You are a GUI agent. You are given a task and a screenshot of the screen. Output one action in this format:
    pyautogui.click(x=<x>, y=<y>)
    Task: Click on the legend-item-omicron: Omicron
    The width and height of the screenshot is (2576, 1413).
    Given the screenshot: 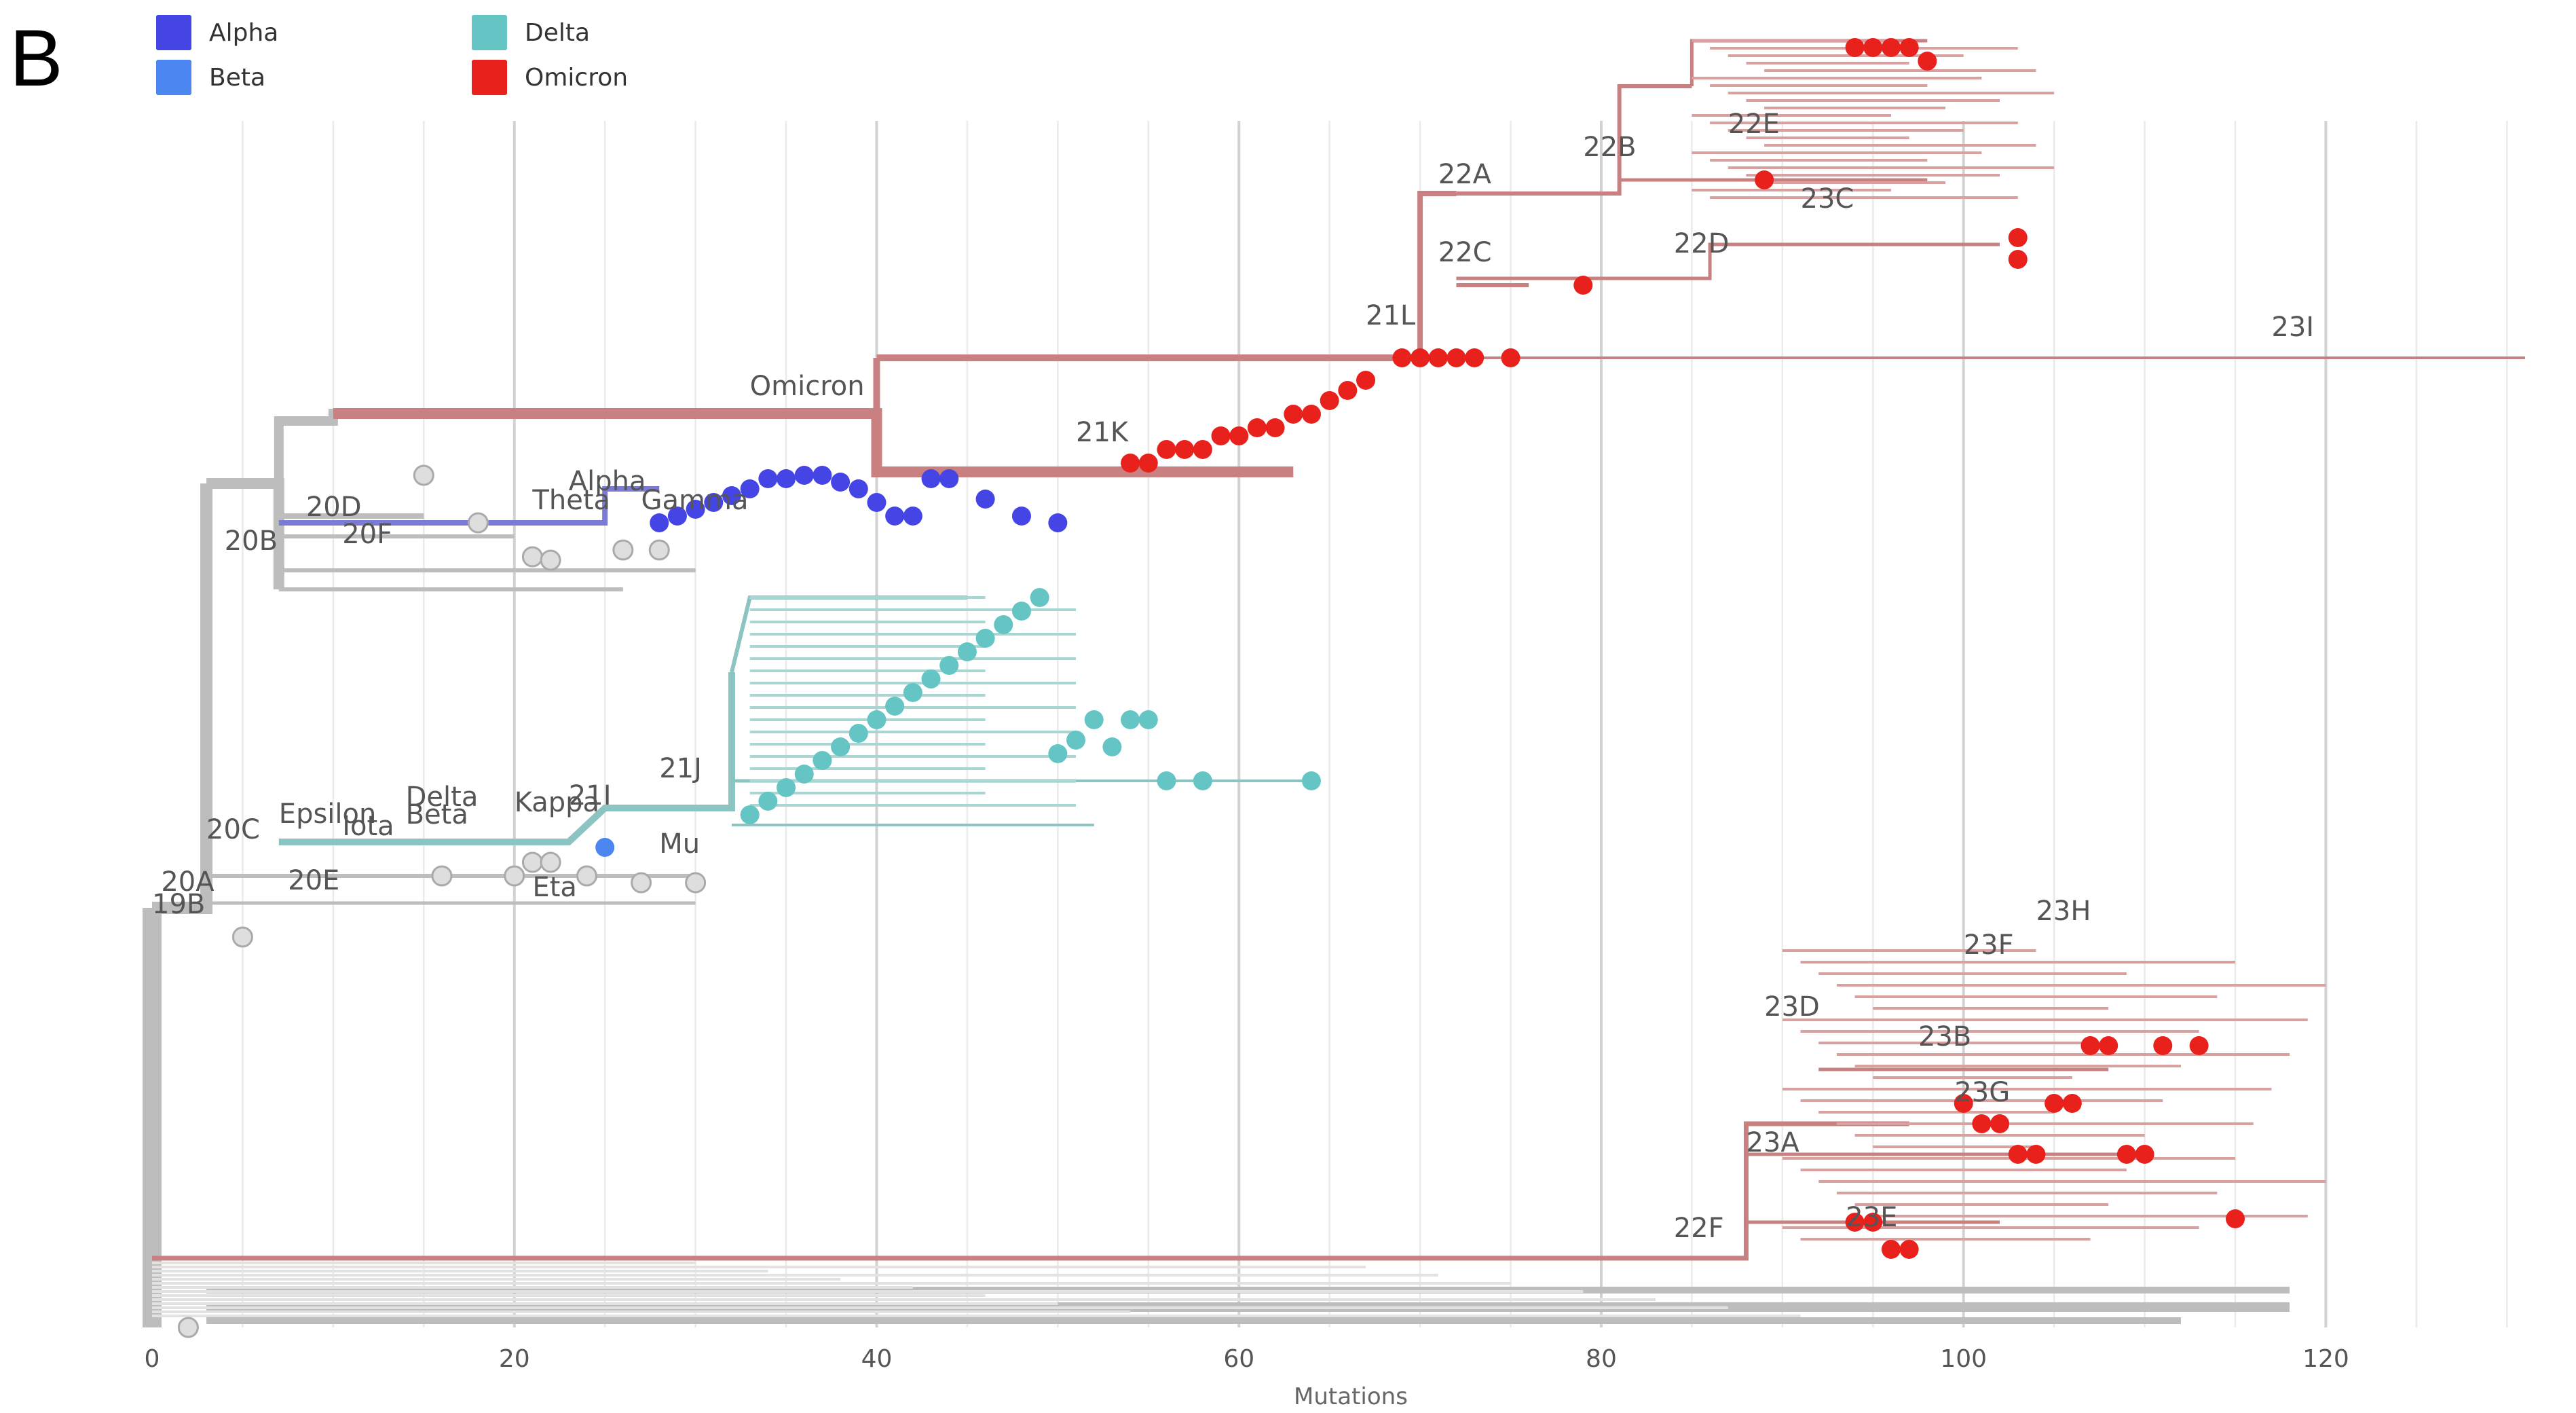 What is the action you would take?
    pyautogui.click(x=550, y=77)
    